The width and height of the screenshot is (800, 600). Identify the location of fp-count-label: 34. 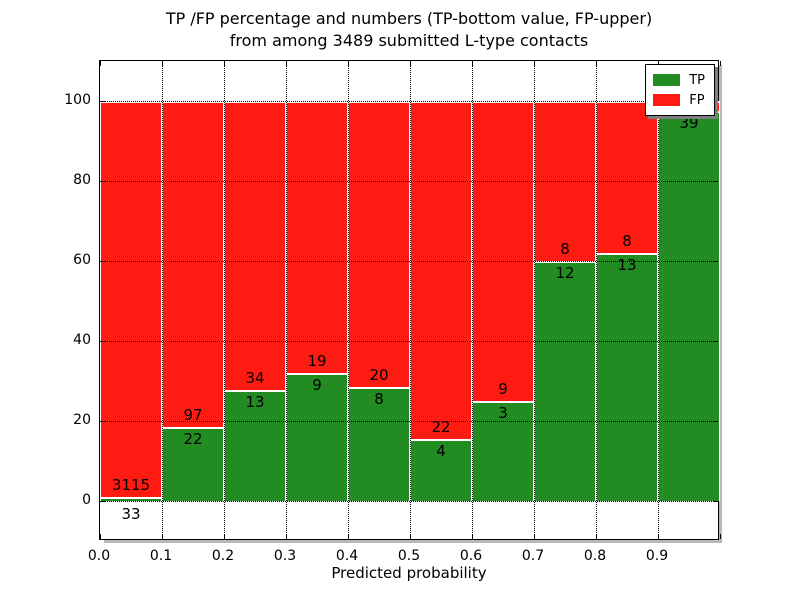
(255, 378).